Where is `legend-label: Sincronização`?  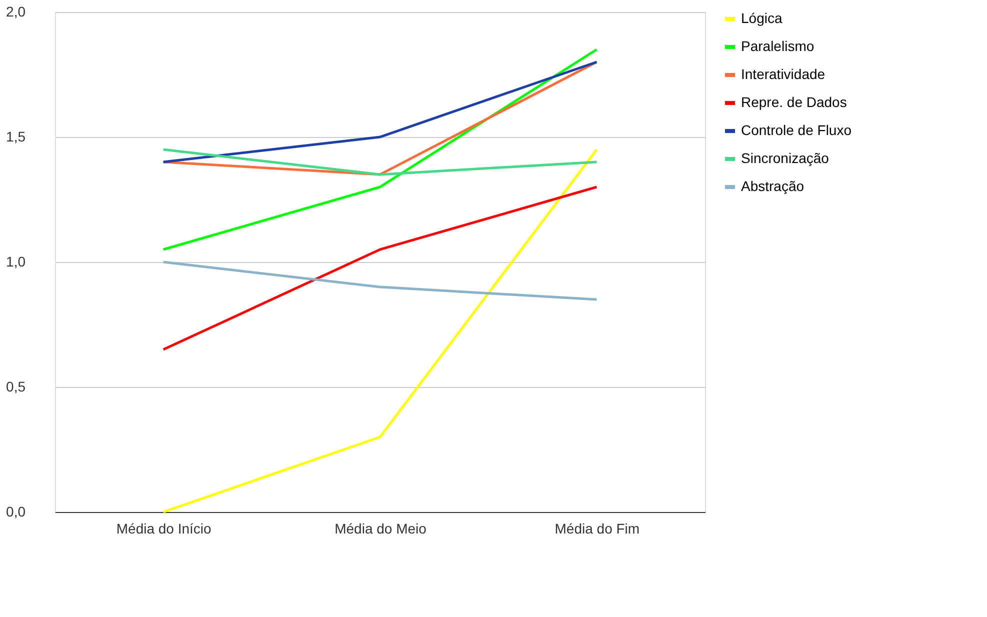
legend-label: Sincronização is located at coordinates (785, 158).